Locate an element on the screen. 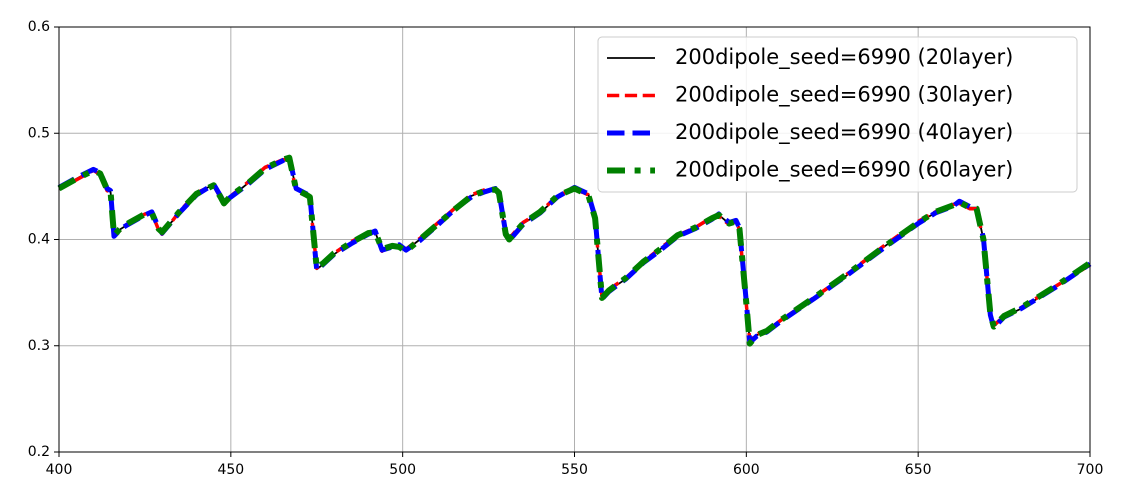 The image size is (1125, 500). x-tick-label: 500 is located at coordinates (402, 470).